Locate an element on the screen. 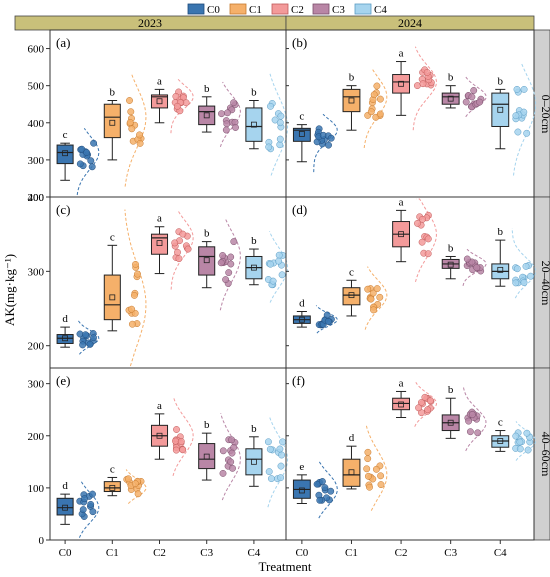 The image size is (550, 577). box-c4: b is located at coordinates (267, 267).